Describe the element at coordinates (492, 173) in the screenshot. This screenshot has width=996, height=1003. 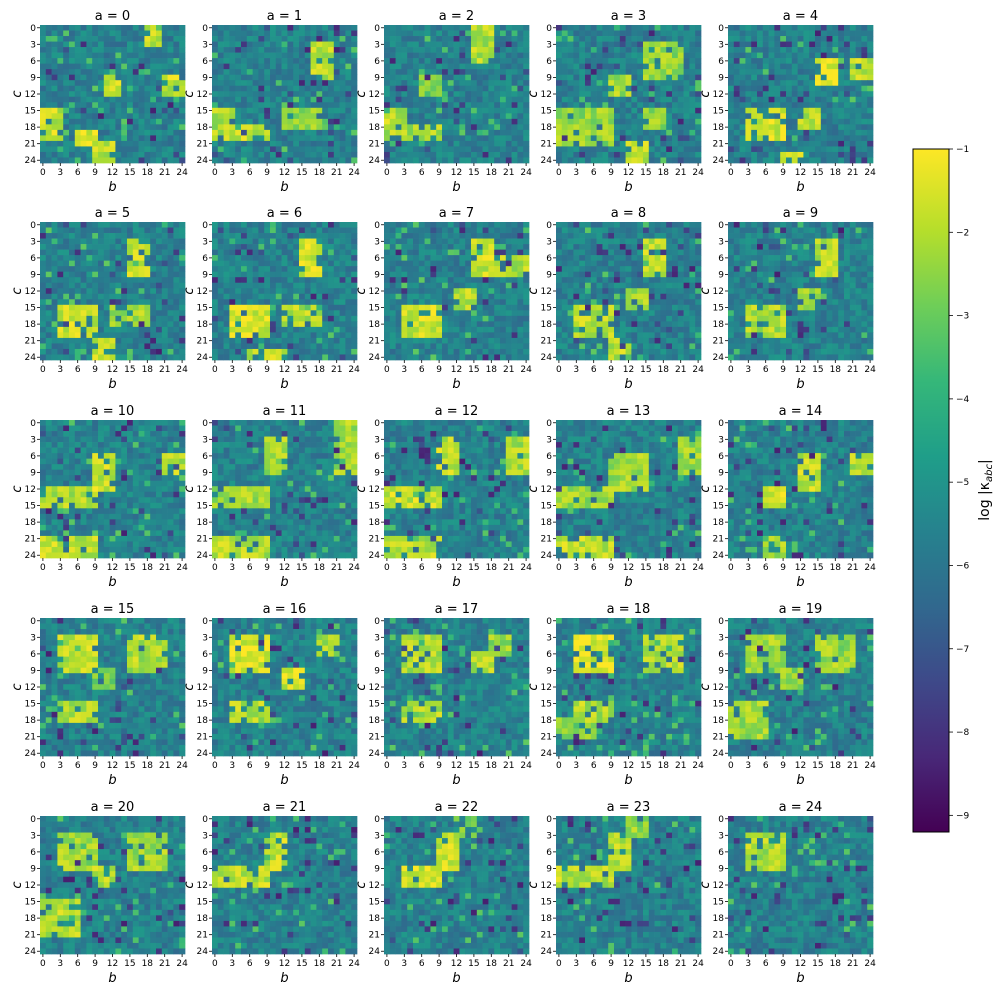
I see `x-tick-label: 18` at that location.